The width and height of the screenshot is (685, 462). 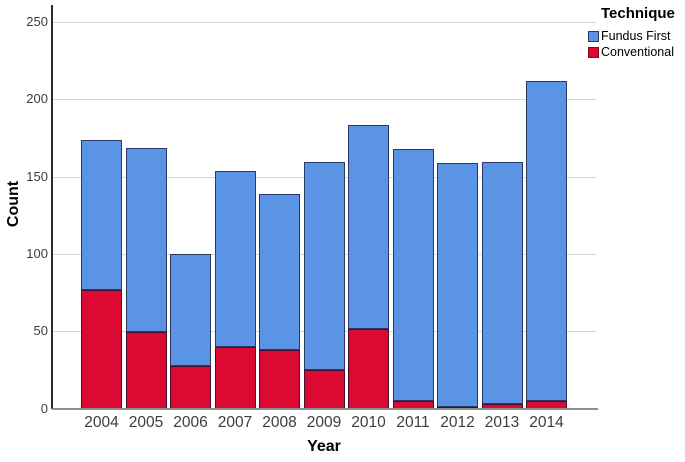 I want to click on x-tick-label: 2004, so click(x=101, y=422).